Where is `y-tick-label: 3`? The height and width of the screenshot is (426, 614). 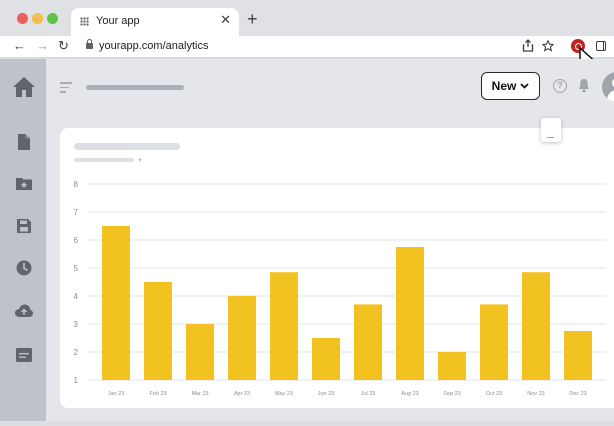 y-tick-label: 3 is located at coordinates (76, 324).